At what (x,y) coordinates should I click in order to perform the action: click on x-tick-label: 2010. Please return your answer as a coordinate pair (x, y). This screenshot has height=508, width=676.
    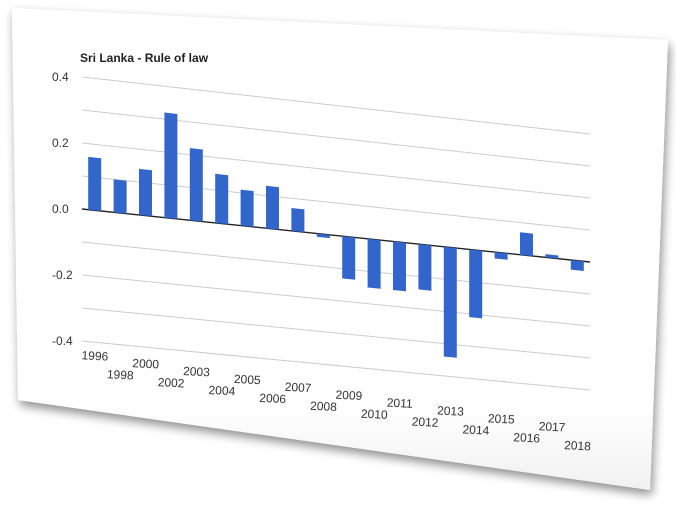
    Looking at the image, I should click on (375, 414).